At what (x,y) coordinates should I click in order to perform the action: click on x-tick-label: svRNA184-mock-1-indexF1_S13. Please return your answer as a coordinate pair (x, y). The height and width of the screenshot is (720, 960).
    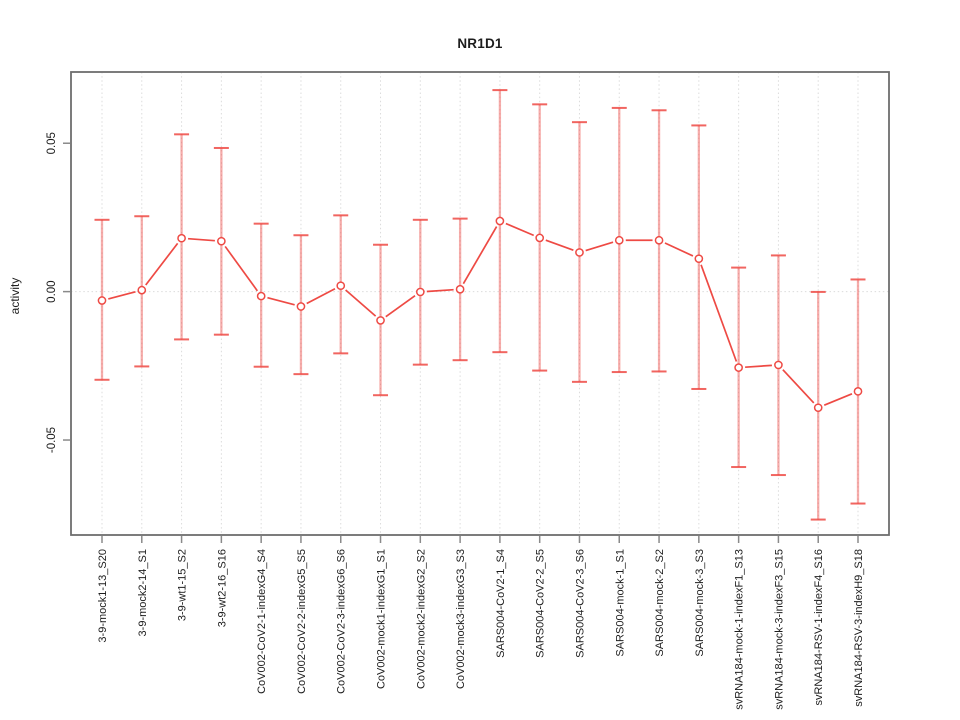
    Looking at the image, I should click on (740, 629).